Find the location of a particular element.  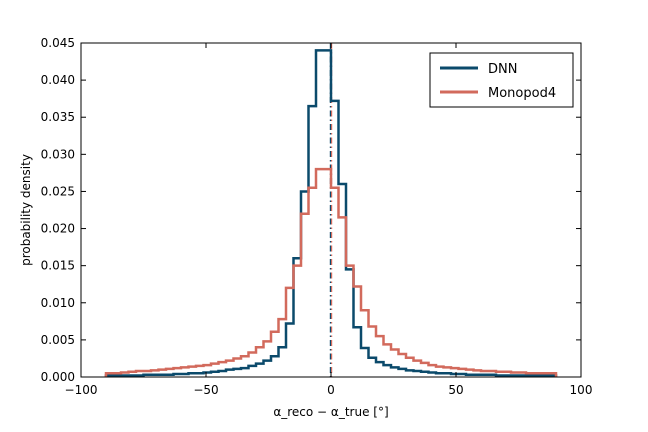

y-tick-label: 0.035 is located at coordinates (58, 117).